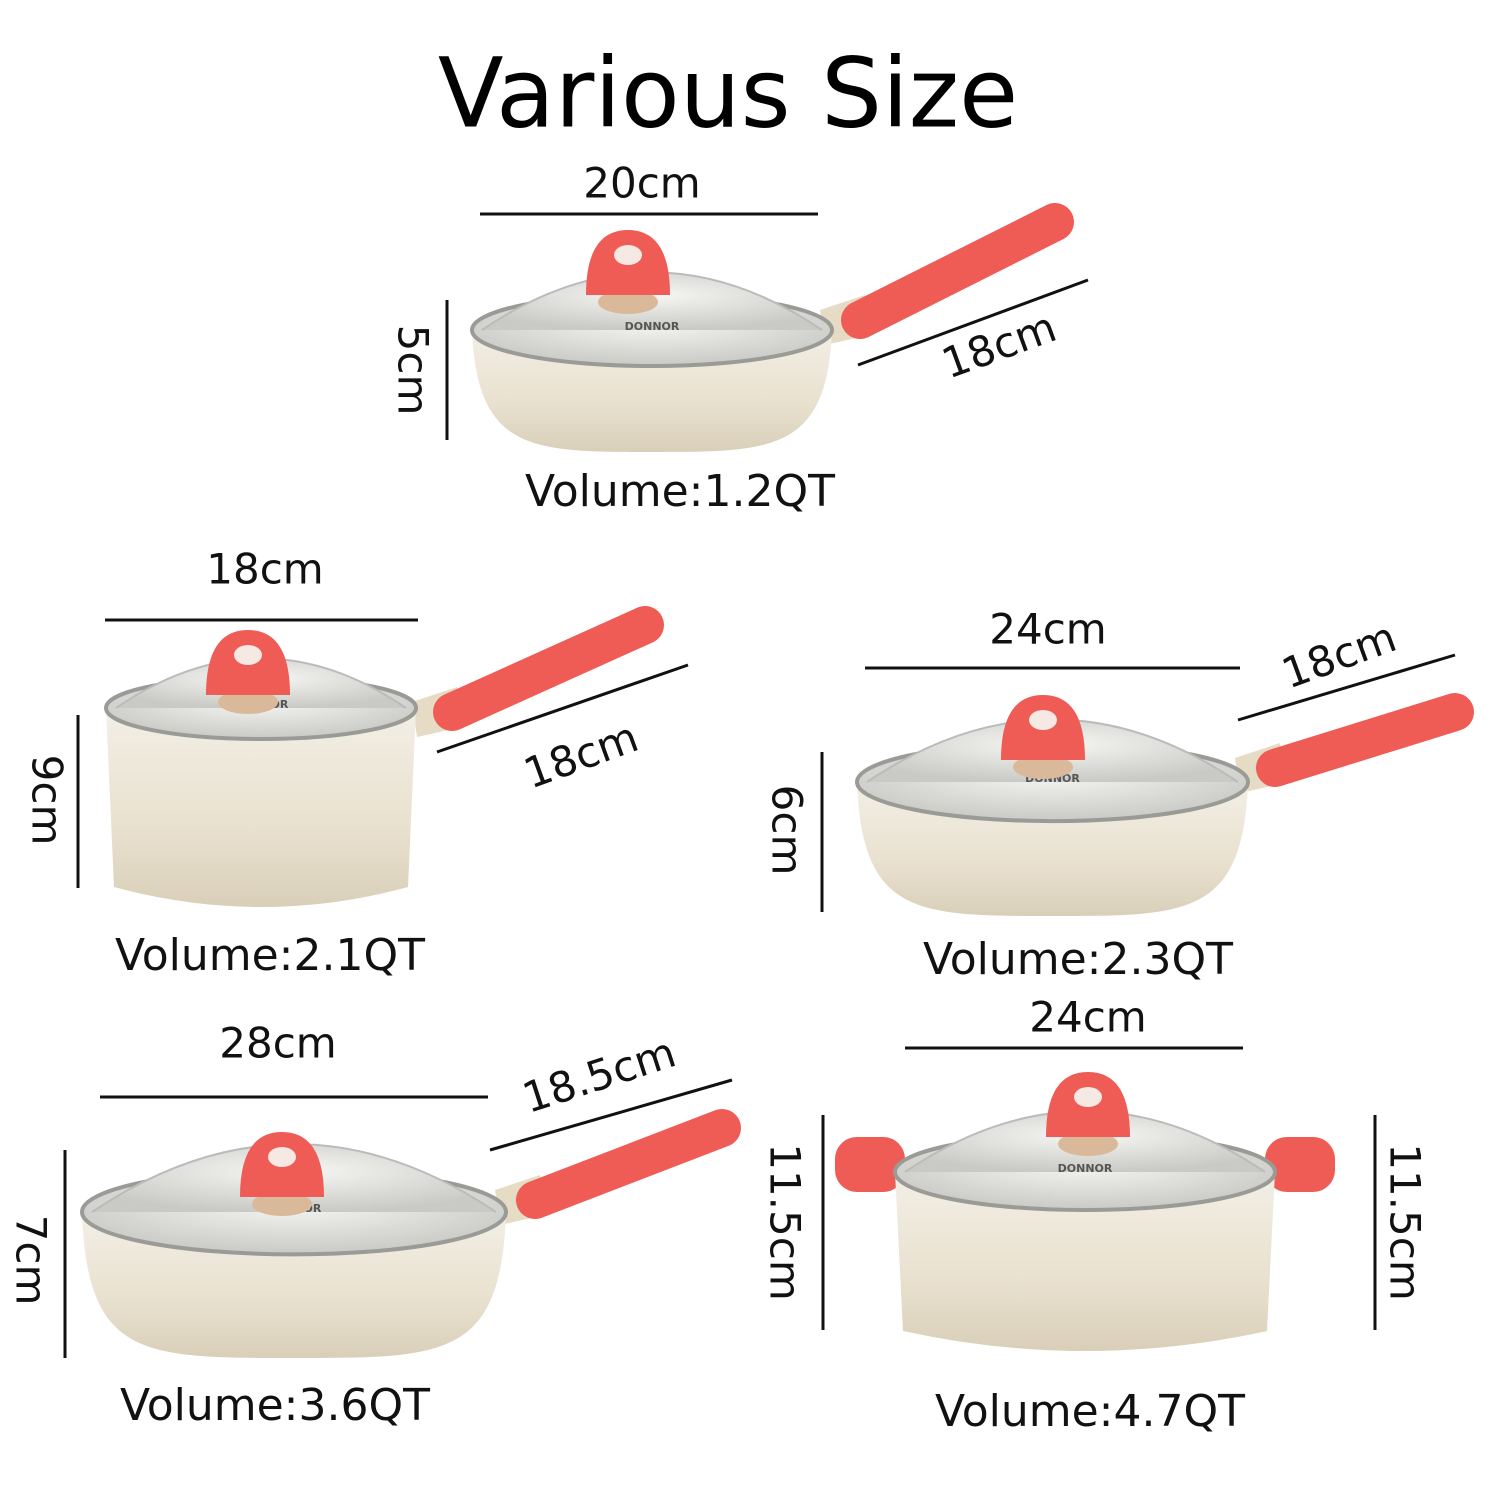 The height and width of the screenshot is (1500, 1500). I want to click on width-label: 18cm, so click(264, 569).